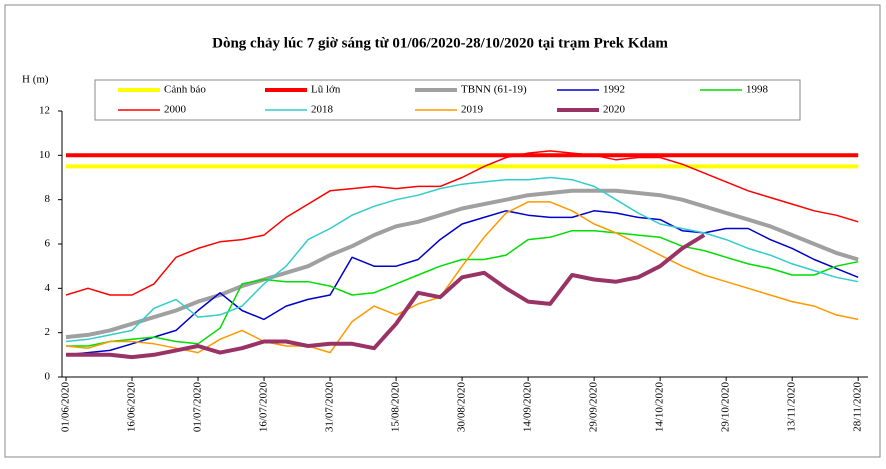 The image size is (886, 469). Describe the element at coordinates (462, 407) in the screenshot. I see `x-tick-label: 30/08/2020` at that location.